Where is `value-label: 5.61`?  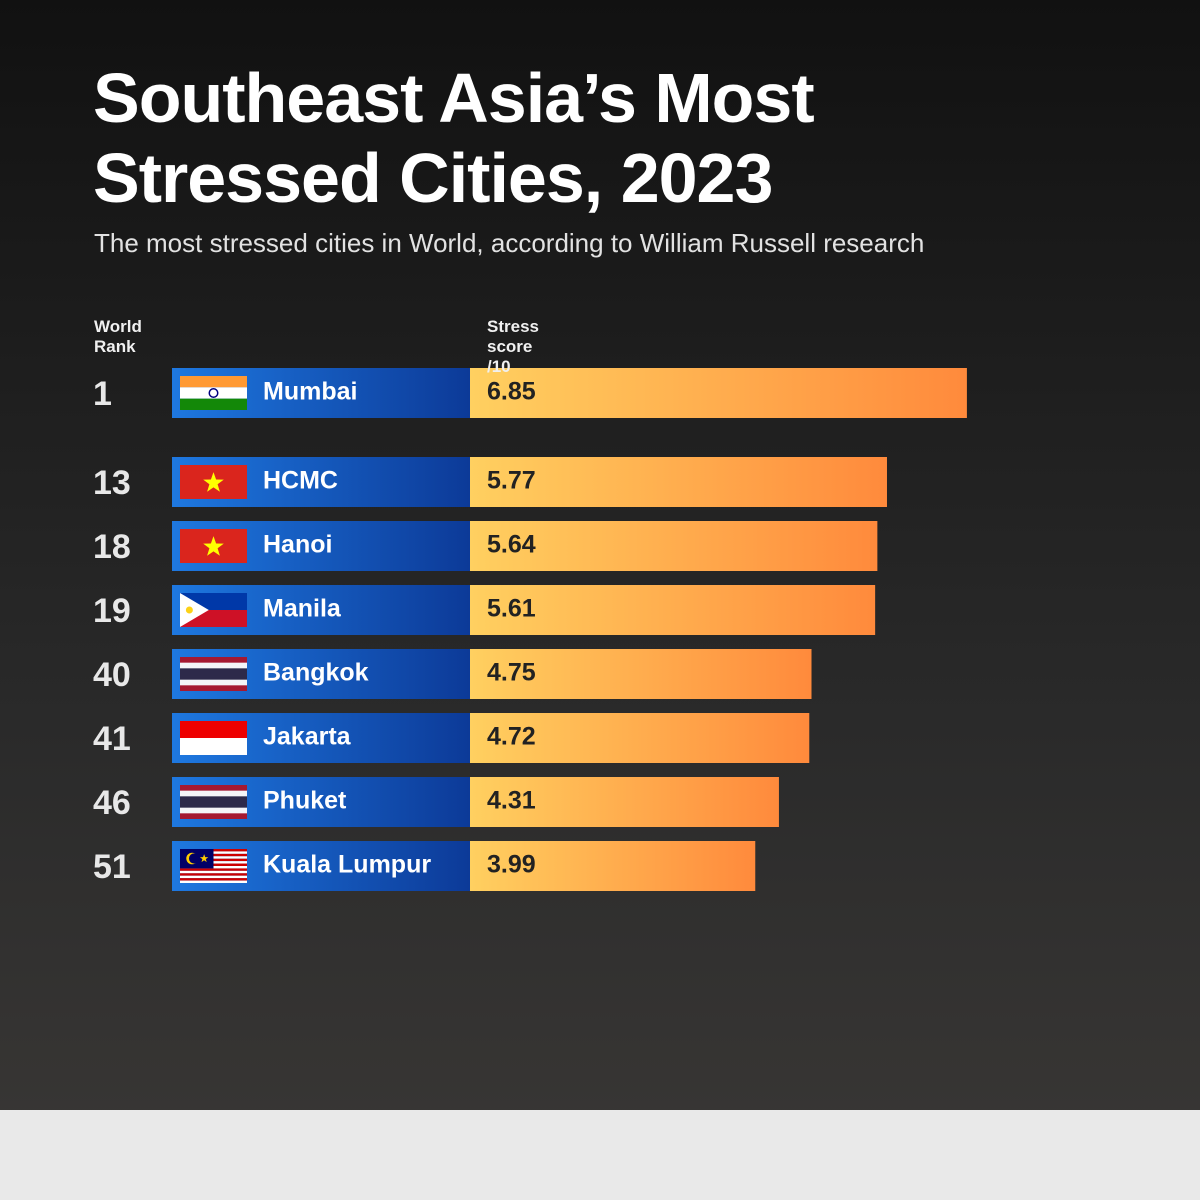
value-label: 5.61 is located at coordinates (511, 609).